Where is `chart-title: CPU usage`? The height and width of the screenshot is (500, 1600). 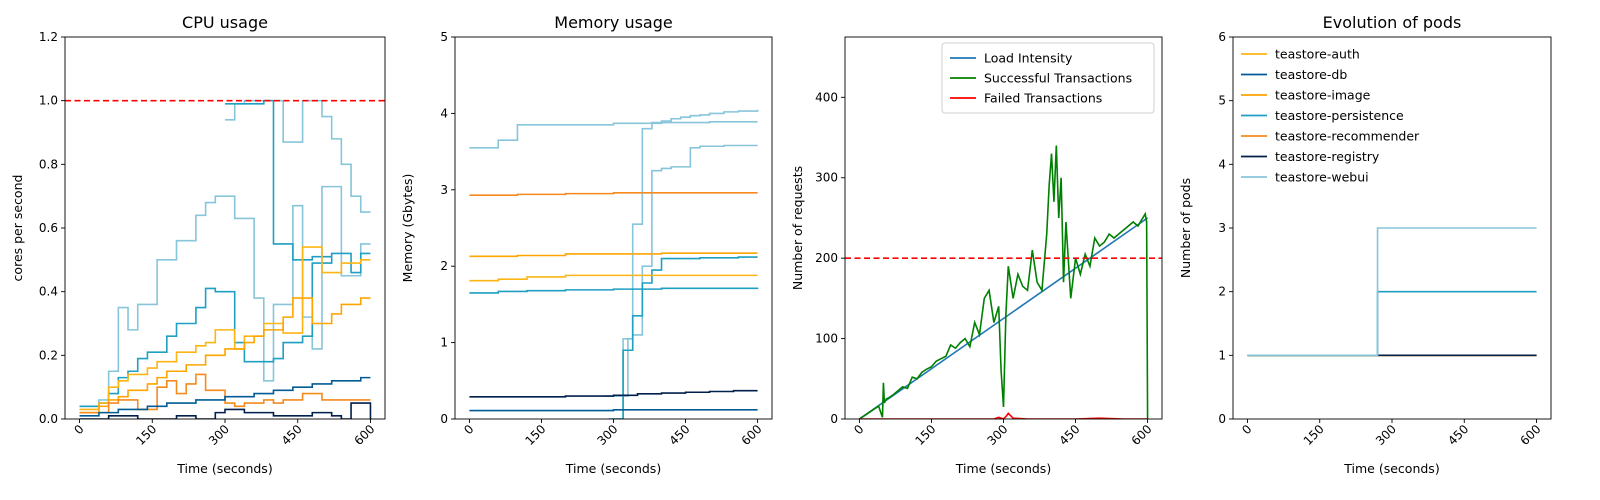 chart-title: CPU usage is located at coordinates (225, 22).